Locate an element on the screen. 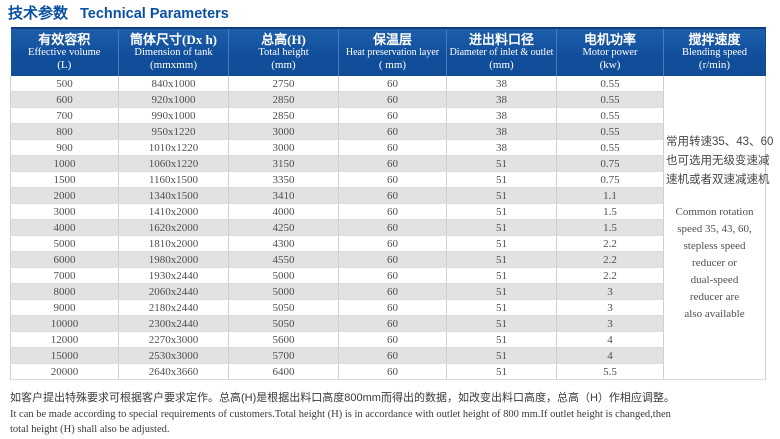  table-cell: 700 is located at coordinates (64, 115).